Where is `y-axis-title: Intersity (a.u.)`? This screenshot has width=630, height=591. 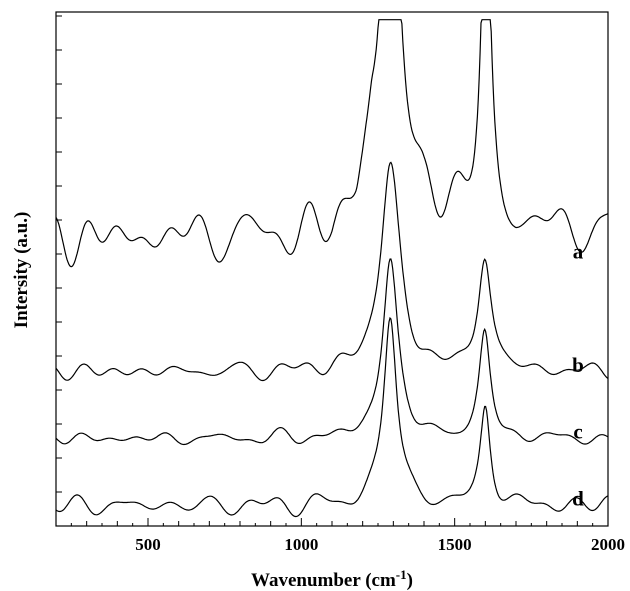
y-axis-title: Intersity (a.u.) is located at coordinates (21, 270).